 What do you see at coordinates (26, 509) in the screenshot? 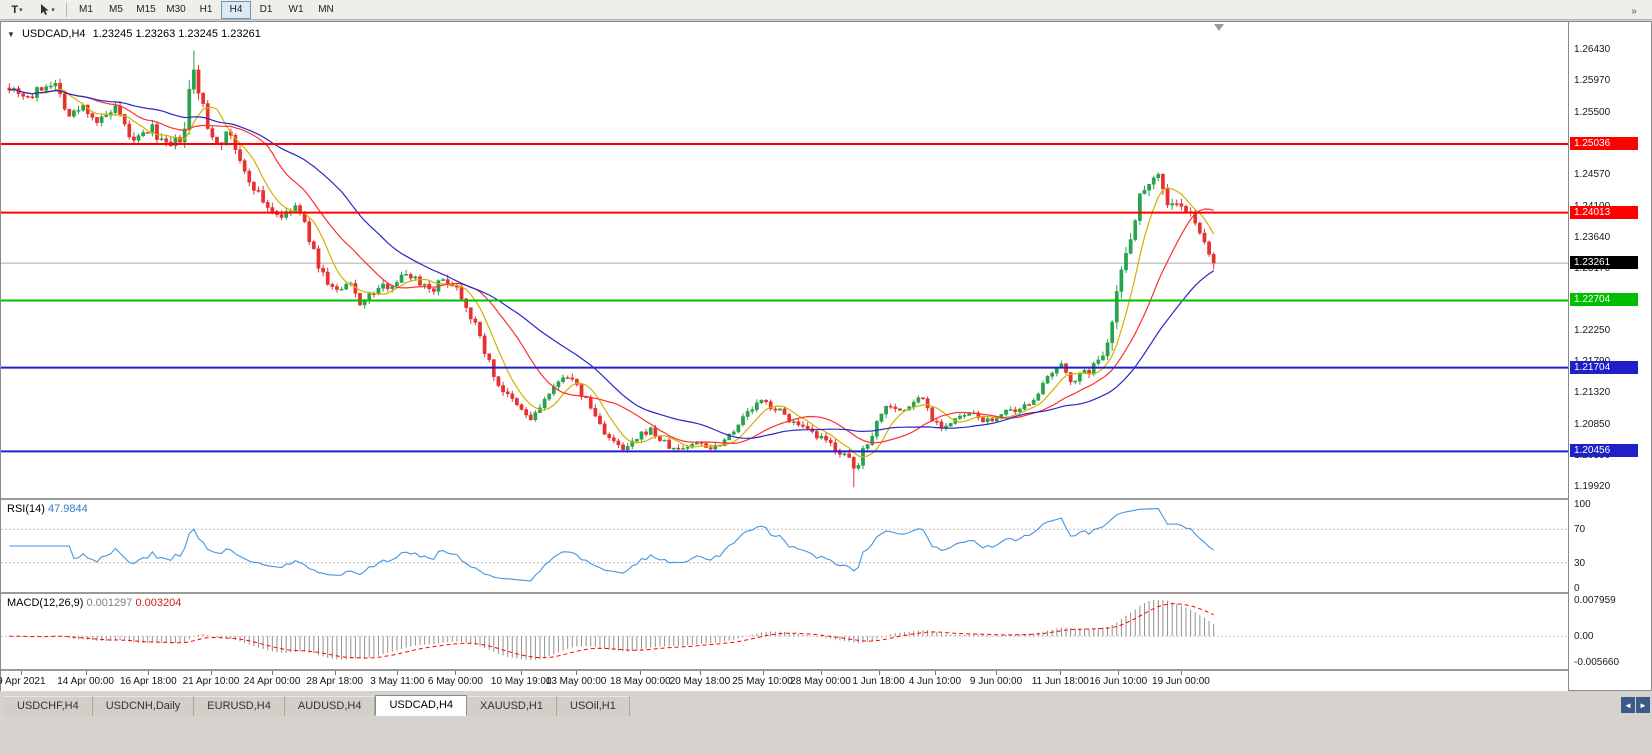
I see `rsi-name: RSI(14)` at bounding box center [26, 509].